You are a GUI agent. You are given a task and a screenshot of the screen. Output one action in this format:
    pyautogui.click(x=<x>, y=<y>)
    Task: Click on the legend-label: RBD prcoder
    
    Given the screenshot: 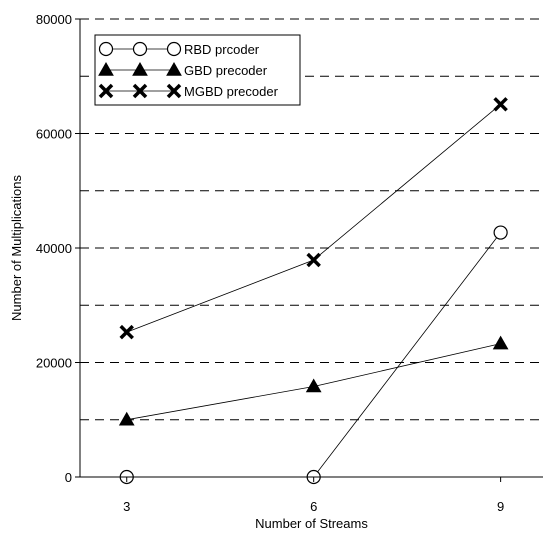 What is the action you would take?
    pyautogui.click(x=222, y=49)
    